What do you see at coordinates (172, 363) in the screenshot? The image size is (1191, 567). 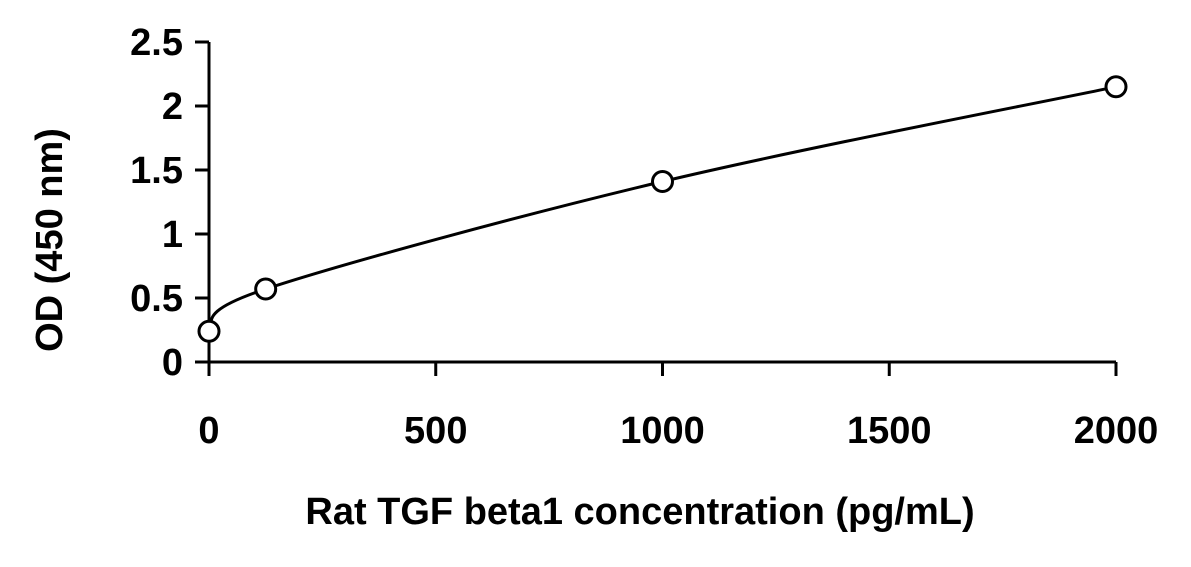 I see `y-tick-label: 0` at bounding box center [172, 363].